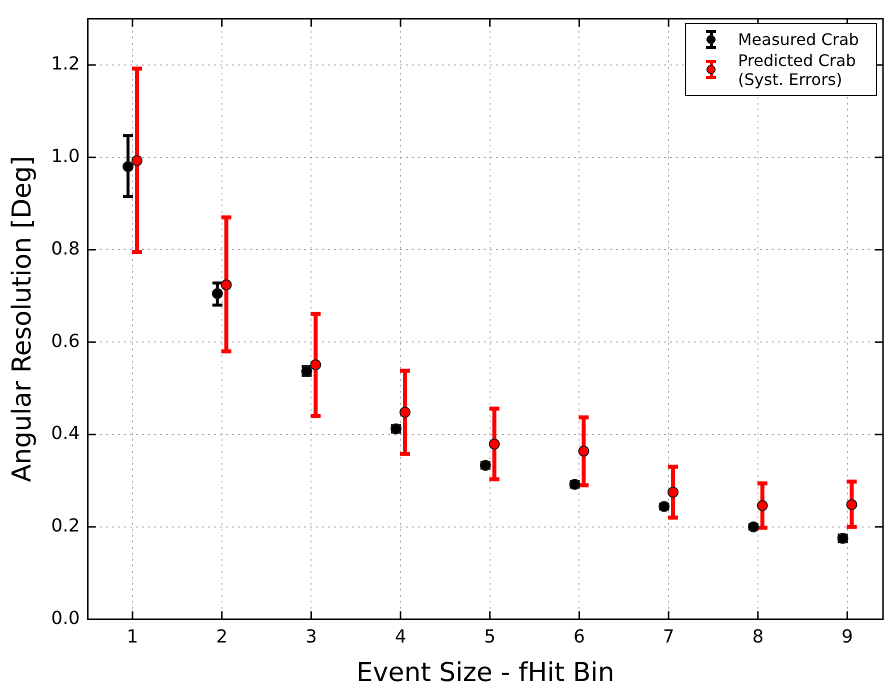  I want to click on x-tick-label: 3, so click(311, 637).